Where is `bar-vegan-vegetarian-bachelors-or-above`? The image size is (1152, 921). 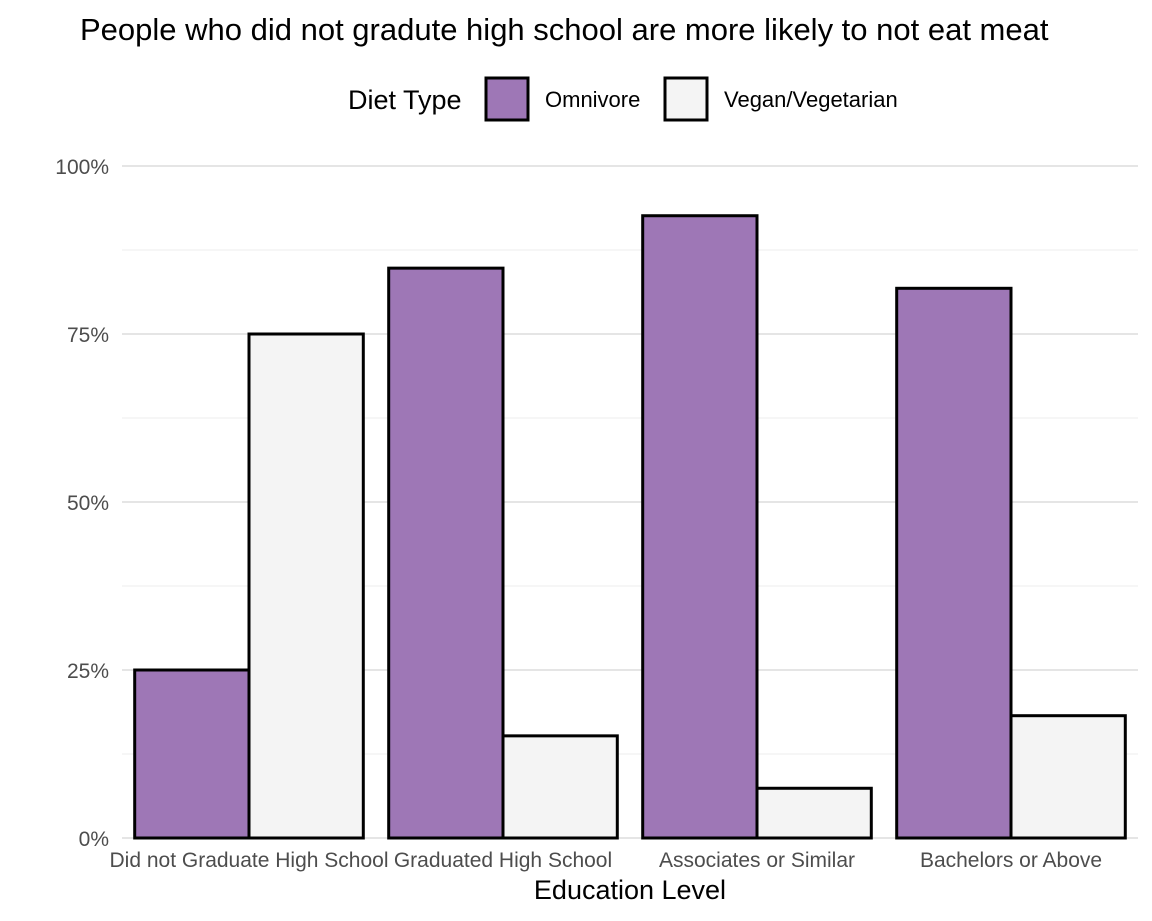
bar-vegan-vegetarian-bachelors-or-above is located at coordinates (1068, 777).